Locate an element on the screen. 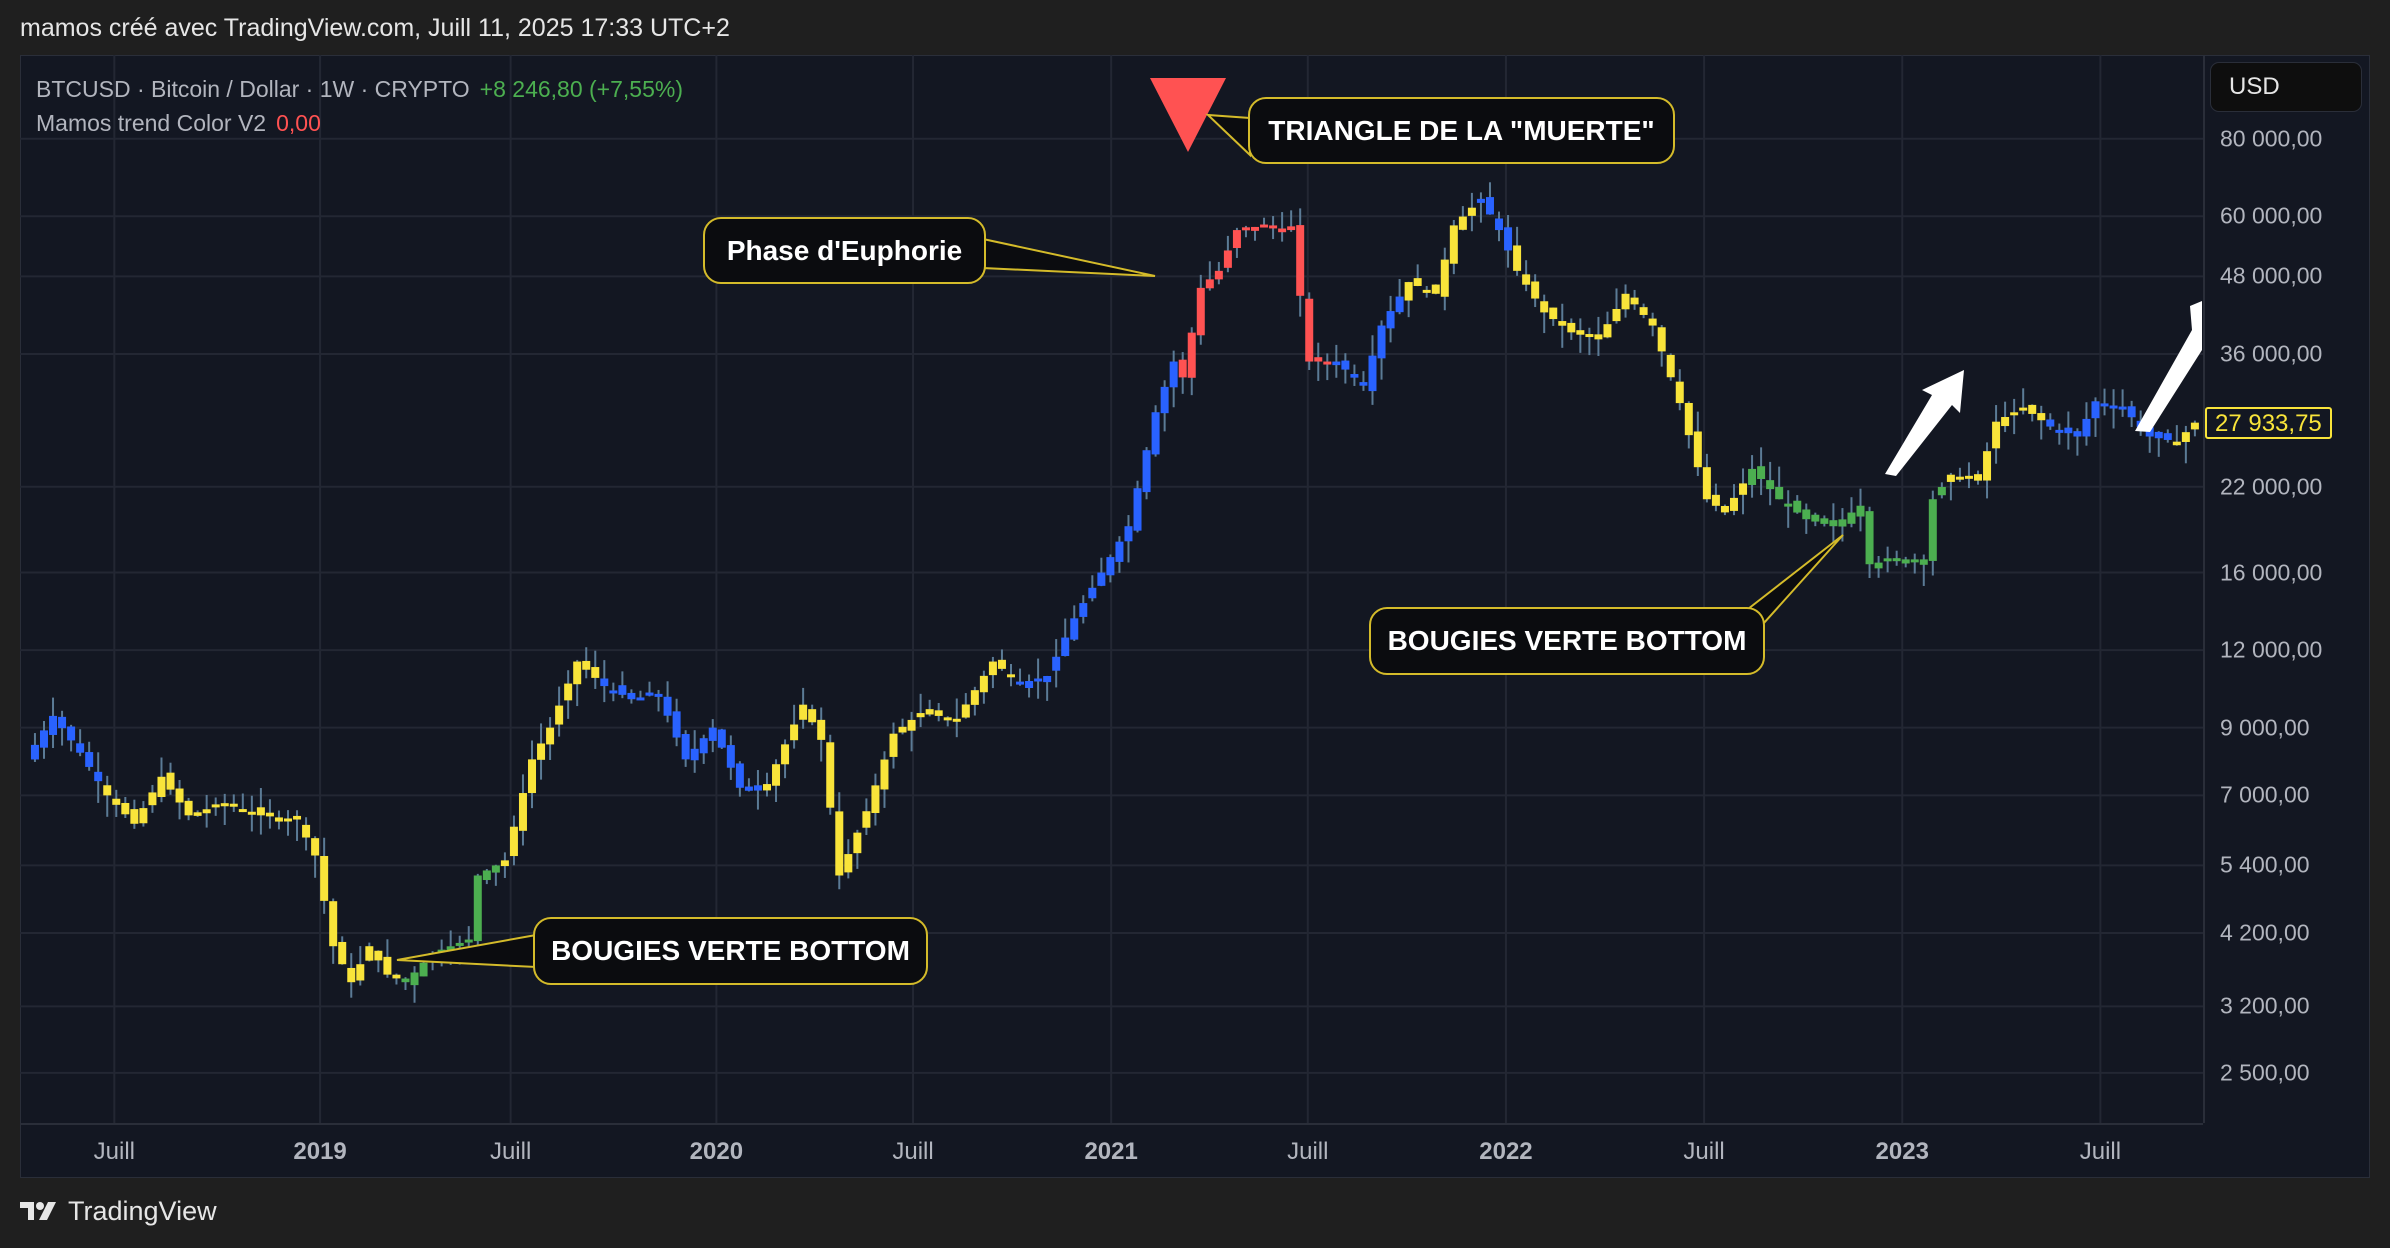  callout-euphoria: Phase d'Euphorie is located at coordinates (844, 250).